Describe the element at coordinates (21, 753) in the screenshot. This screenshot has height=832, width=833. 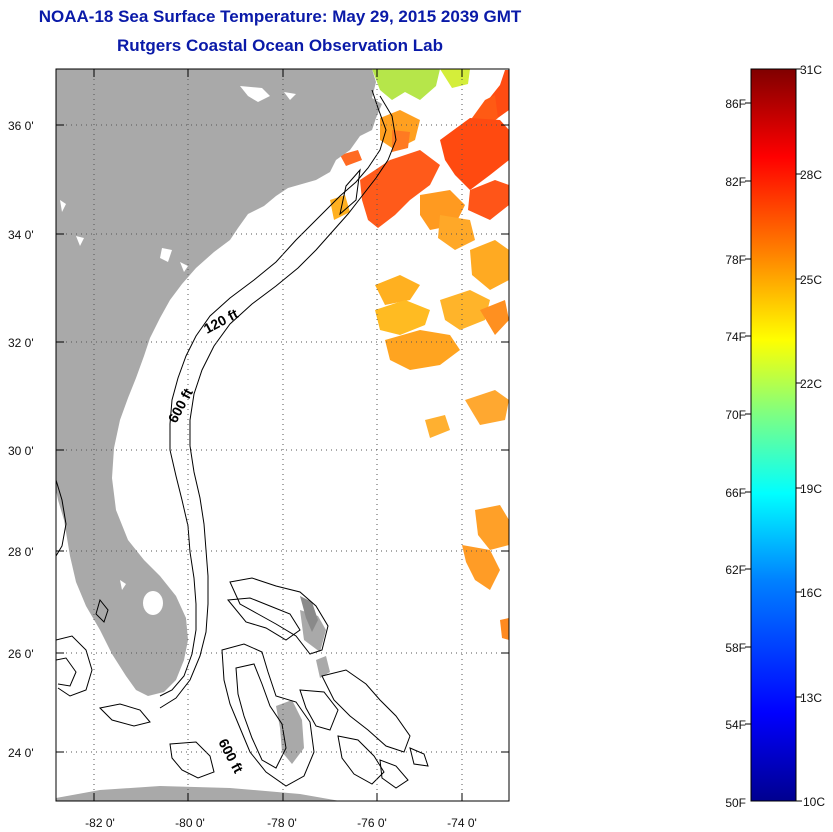
I see `lat-label: 24 0'` at that location.